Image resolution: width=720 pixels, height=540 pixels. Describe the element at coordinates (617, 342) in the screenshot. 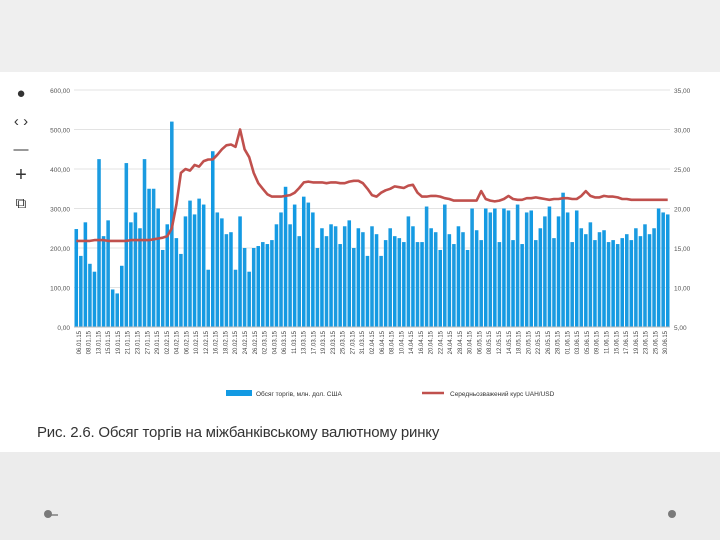

I see `x-tick-label: 15.06.15` at that location.